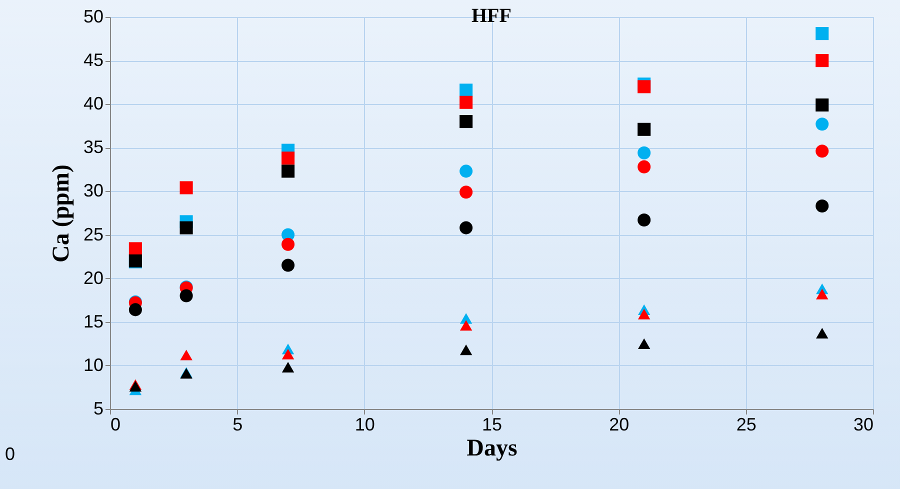 This screenshot has height=489, width=900. Describe the element at coordinates (93, 60) in the screenshot. I see `y-tick-label: 45` at that location.